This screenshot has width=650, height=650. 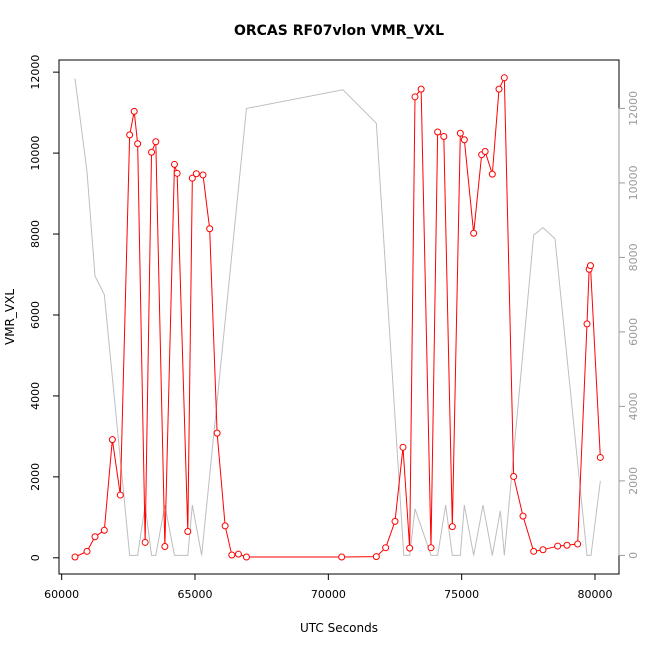 I want to click on y2-tick-label: 2000, so click(x=633, y=481).